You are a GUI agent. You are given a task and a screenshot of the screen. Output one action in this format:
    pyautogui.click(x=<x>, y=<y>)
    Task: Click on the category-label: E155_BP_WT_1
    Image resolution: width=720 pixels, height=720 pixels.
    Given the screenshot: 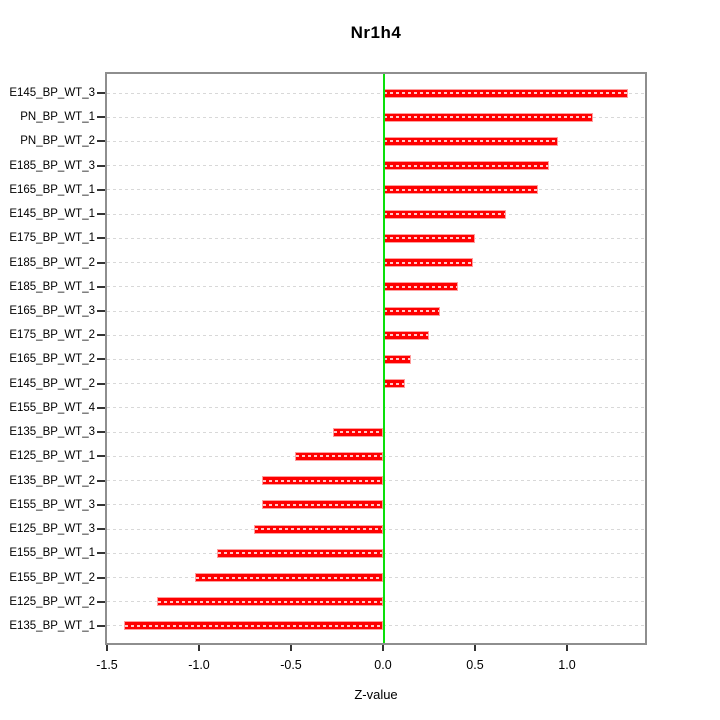 What is the action you would take?
    pyautogui.click(x=52, y=553)
    